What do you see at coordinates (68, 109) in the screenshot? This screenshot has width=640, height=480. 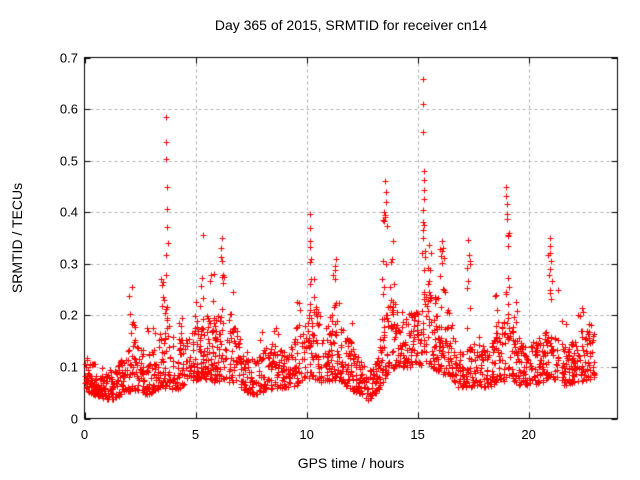 I see `y-tick-label: 0.6` at bounding box center [68, 109].